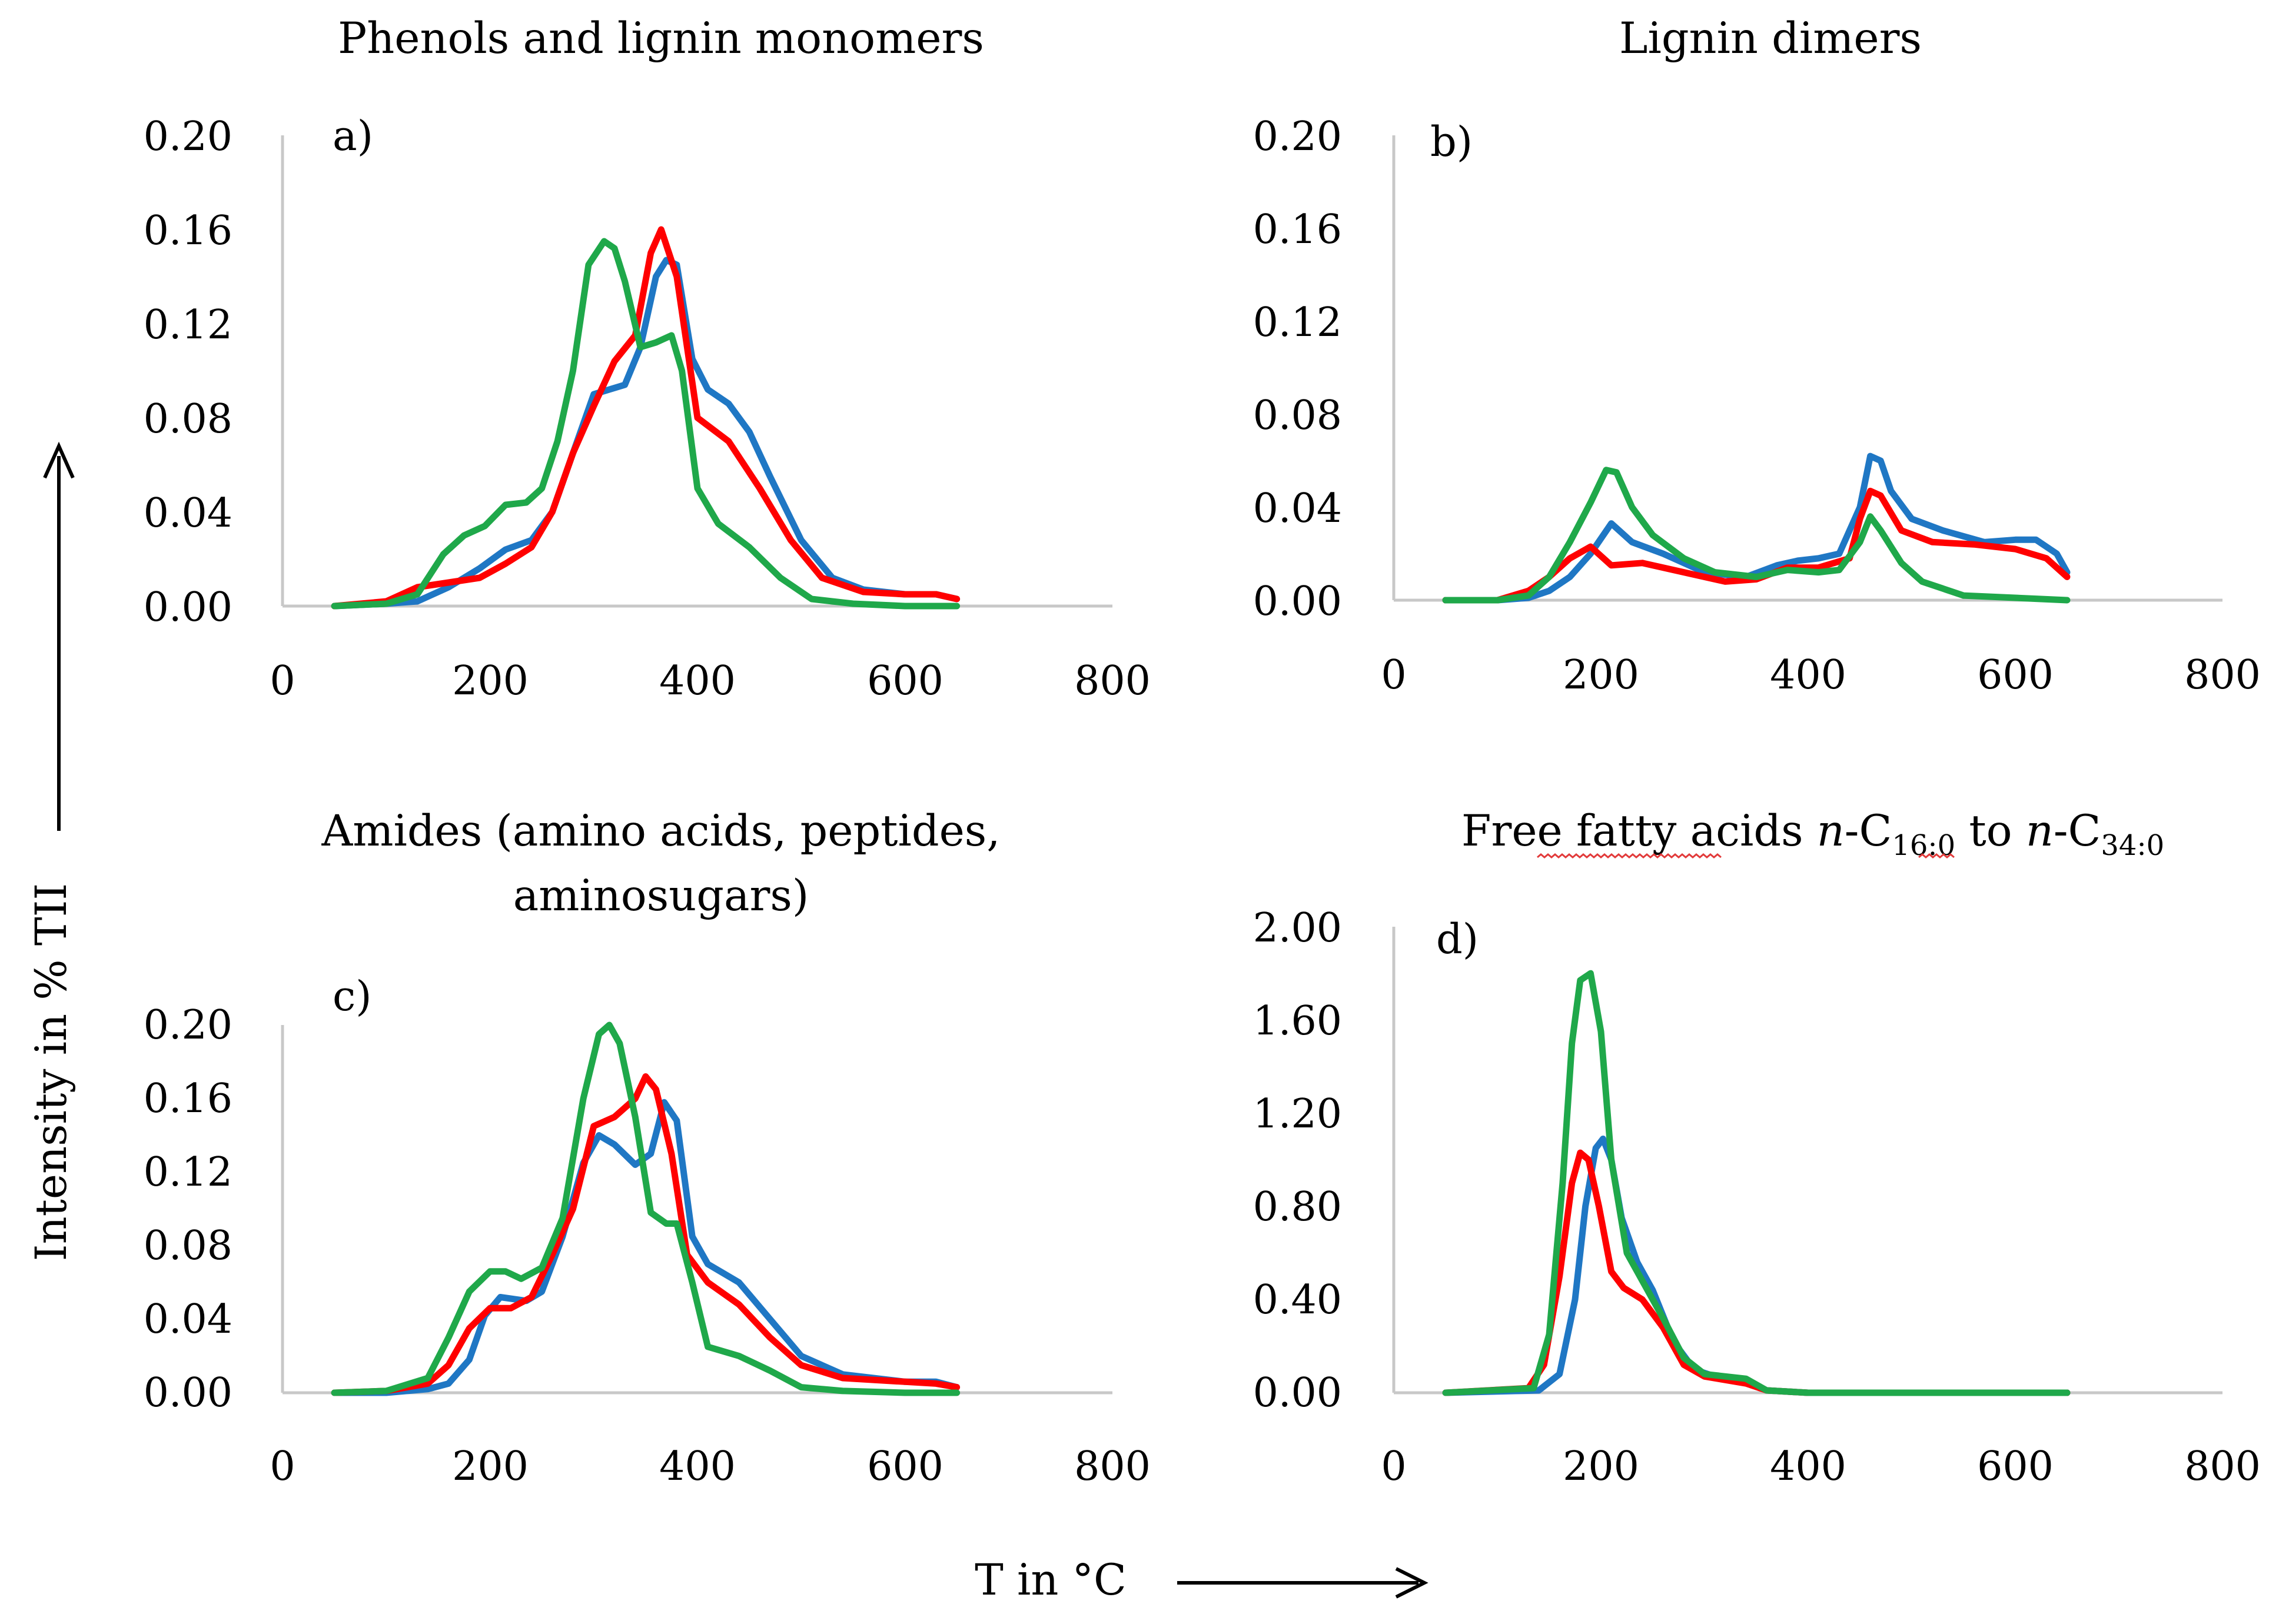 The width and height of the screenshot is (2279, 1624). Describe the element at coordinates (1457, 939) in the screenshot. I see `panel-d-label: d)` at that location.